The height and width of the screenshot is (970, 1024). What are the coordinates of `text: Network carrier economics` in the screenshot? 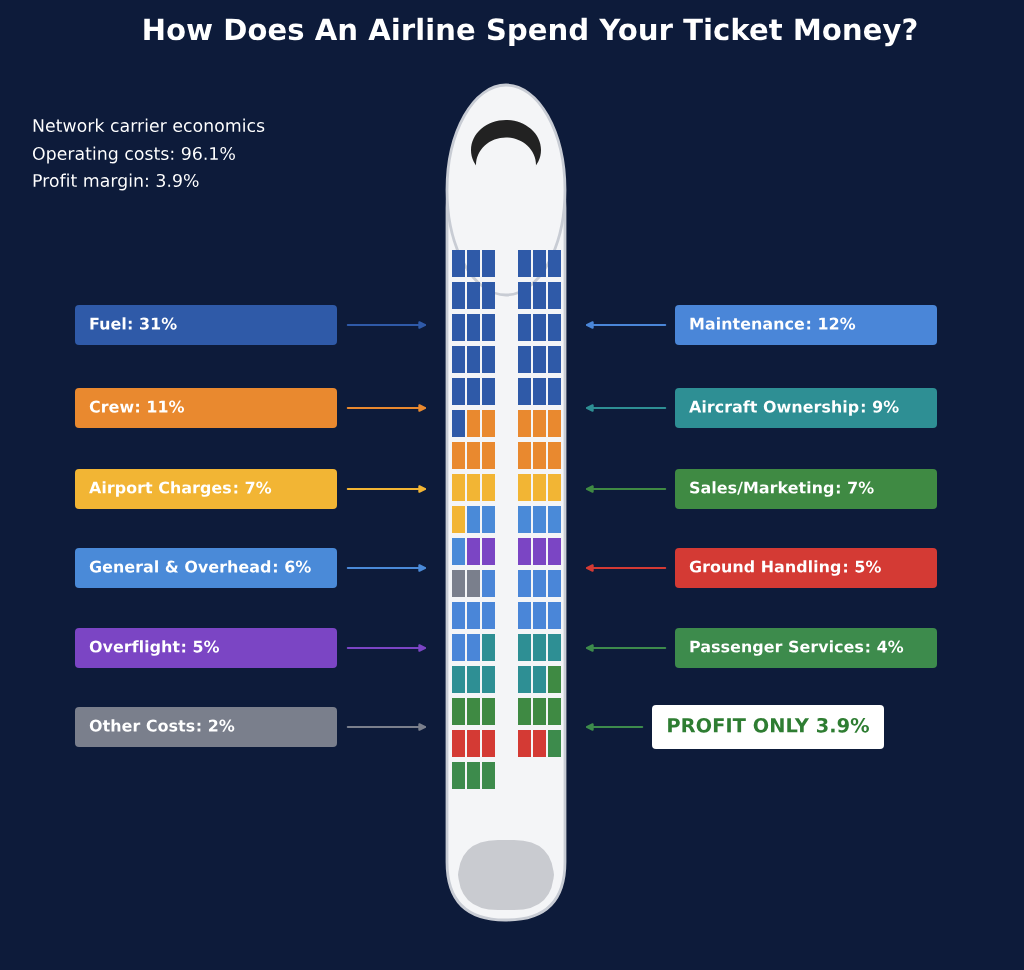 It's located at (149, 125).